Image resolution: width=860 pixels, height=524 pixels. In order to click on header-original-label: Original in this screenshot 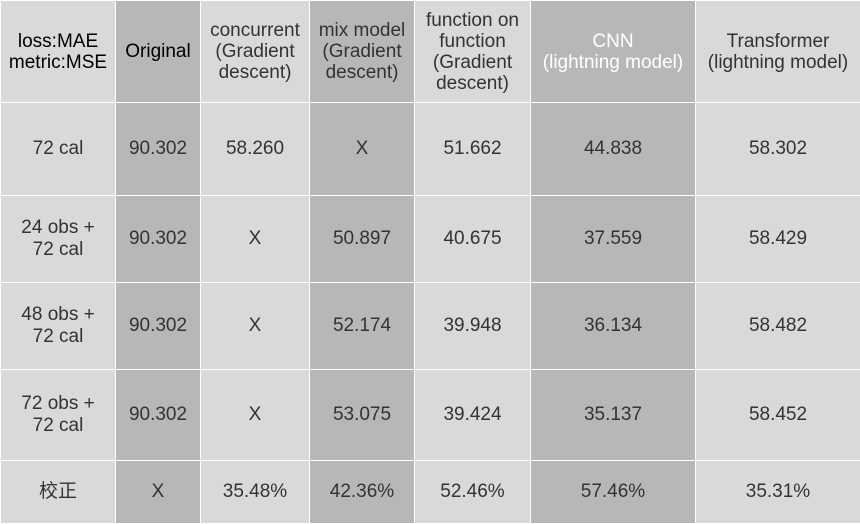, I will do `click(158, 51)`.